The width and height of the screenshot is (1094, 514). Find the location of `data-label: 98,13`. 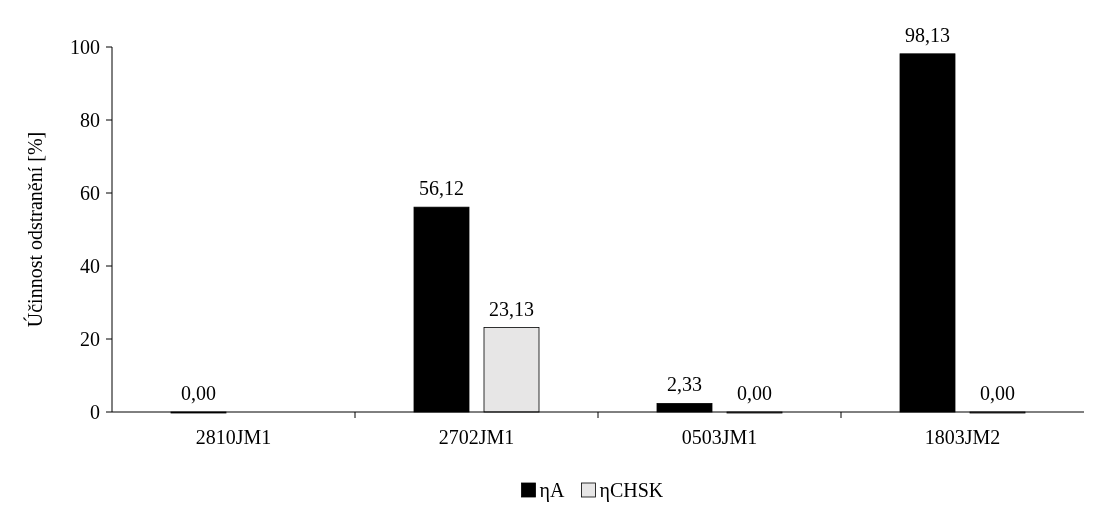

data-label: 98,13 is located at coordinates (927, 34).